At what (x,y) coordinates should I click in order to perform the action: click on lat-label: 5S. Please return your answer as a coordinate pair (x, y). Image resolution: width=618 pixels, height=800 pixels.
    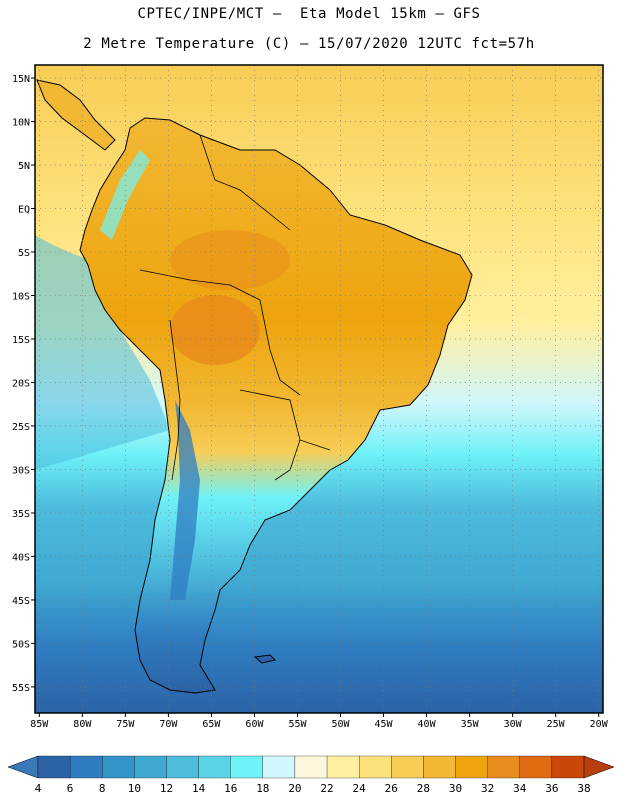
    Looking at the image, I should click on (24, 253).